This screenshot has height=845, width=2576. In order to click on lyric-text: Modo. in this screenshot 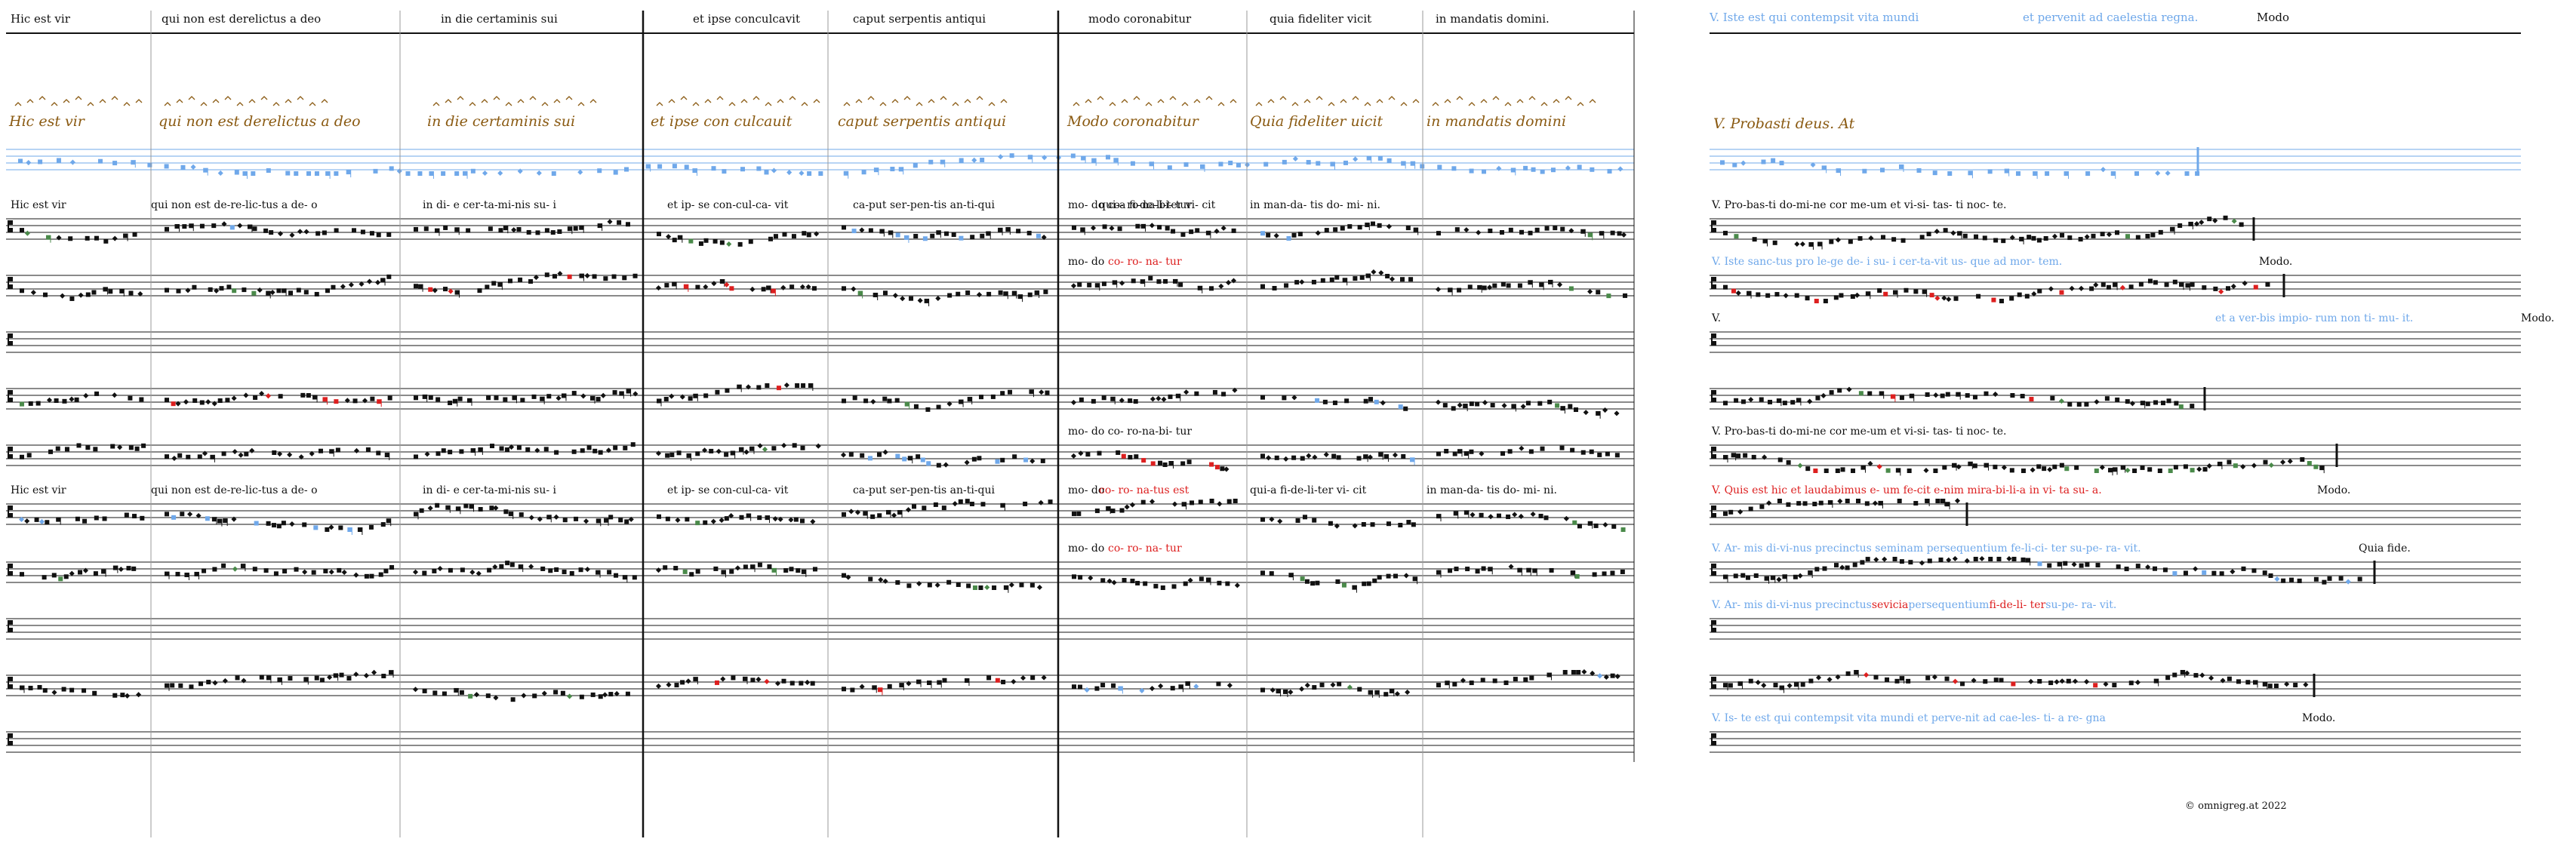, I will do `click(2537, 318)`.